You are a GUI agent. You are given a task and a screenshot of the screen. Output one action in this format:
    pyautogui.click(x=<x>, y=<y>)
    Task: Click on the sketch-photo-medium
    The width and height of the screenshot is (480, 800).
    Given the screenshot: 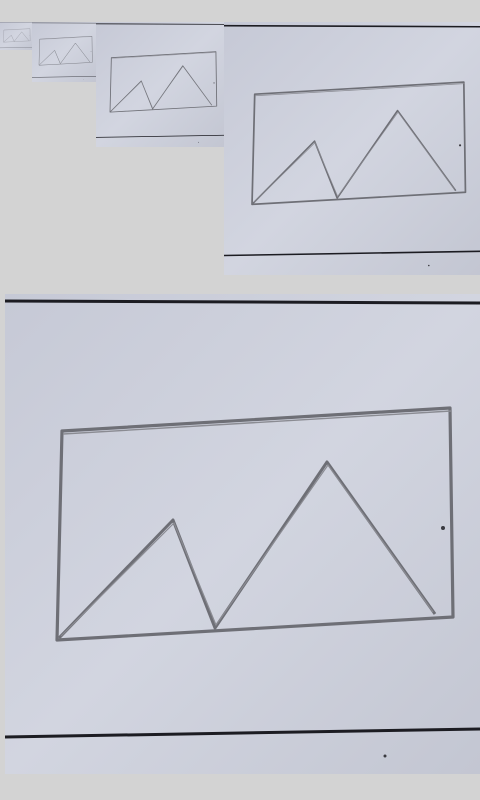 What is the action you would take?
    pyautogui.click(x=160, y=84)
    